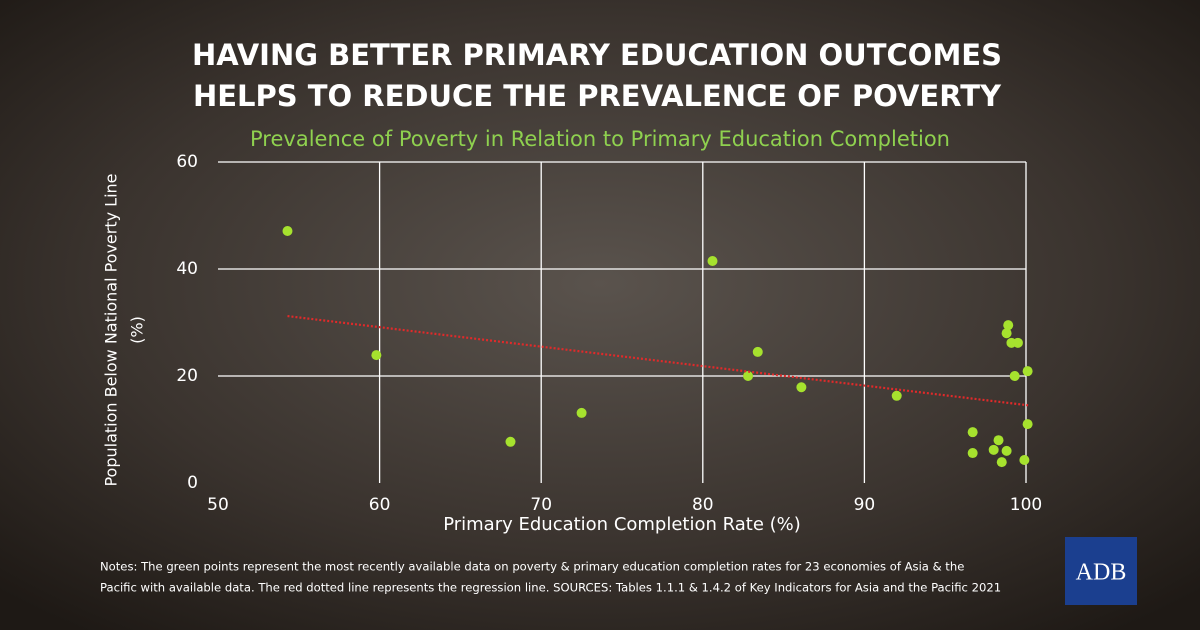  I want to click on x-tick-label: 60, so click(380, 505).